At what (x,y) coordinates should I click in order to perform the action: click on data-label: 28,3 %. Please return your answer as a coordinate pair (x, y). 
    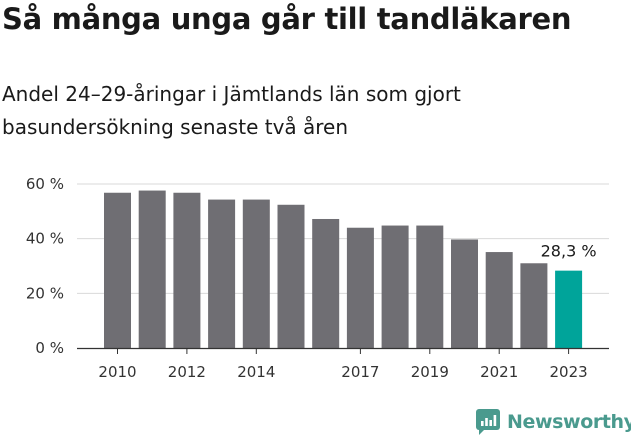
    Looking at the image, I should click on (569, 251).